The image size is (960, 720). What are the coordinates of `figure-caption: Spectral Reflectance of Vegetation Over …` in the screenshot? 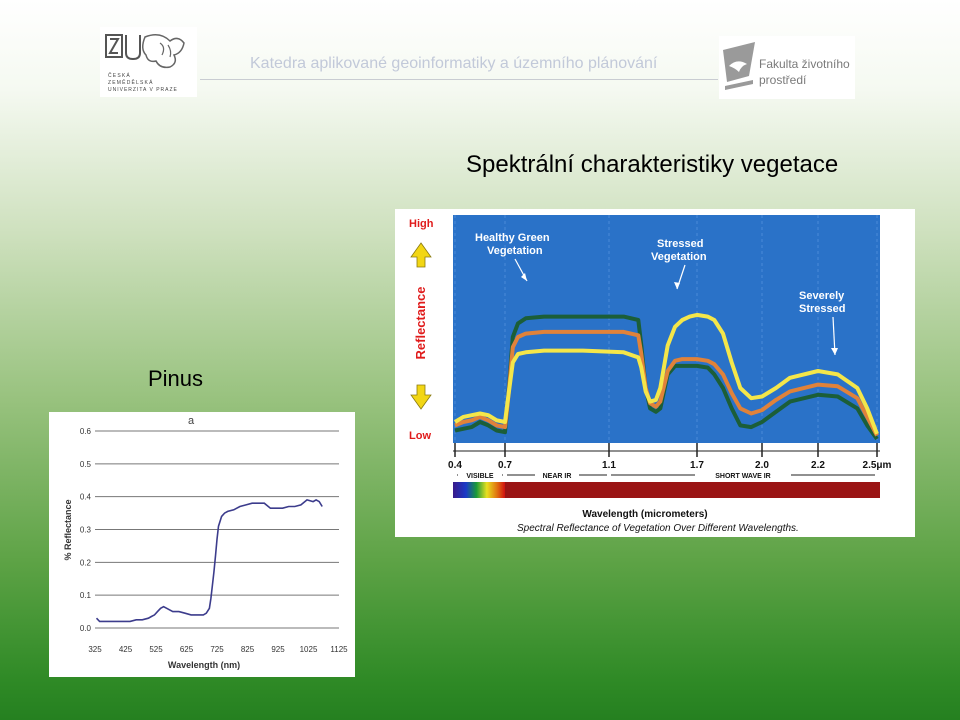 It's located at (658, 528).